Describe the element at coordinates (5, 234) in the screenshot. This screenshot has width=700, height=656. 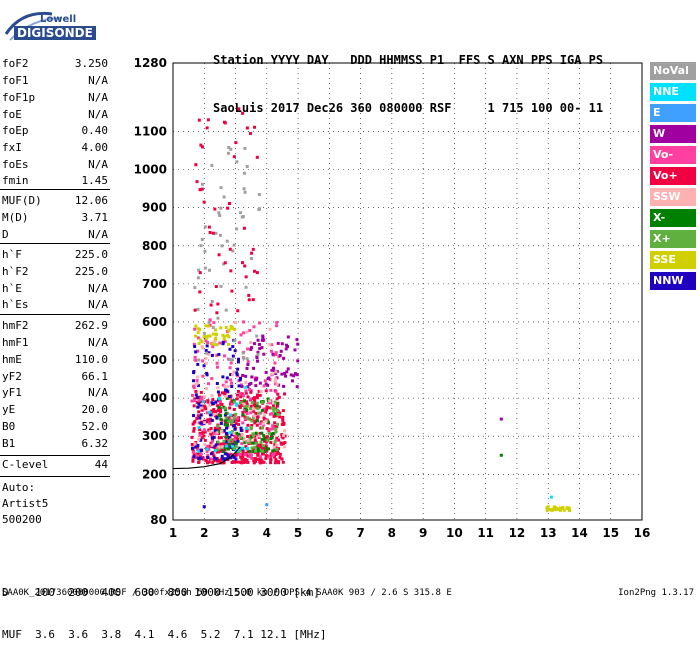
I see `param-name: D` at that location.